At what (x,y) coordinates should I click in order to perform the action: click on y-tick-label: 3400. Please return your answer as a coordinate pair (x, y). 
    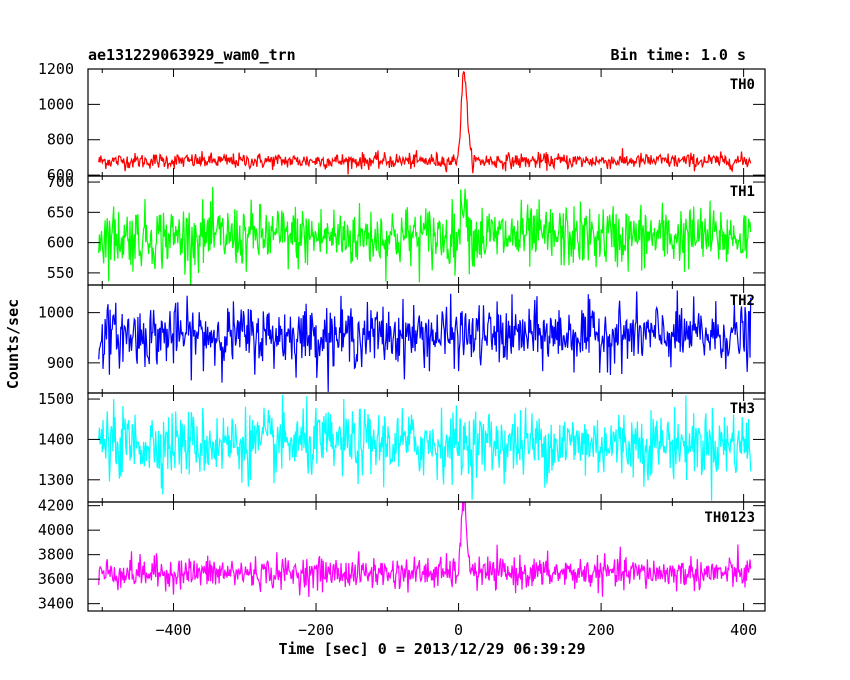
    Looking at the image, I should click on (56, 604).